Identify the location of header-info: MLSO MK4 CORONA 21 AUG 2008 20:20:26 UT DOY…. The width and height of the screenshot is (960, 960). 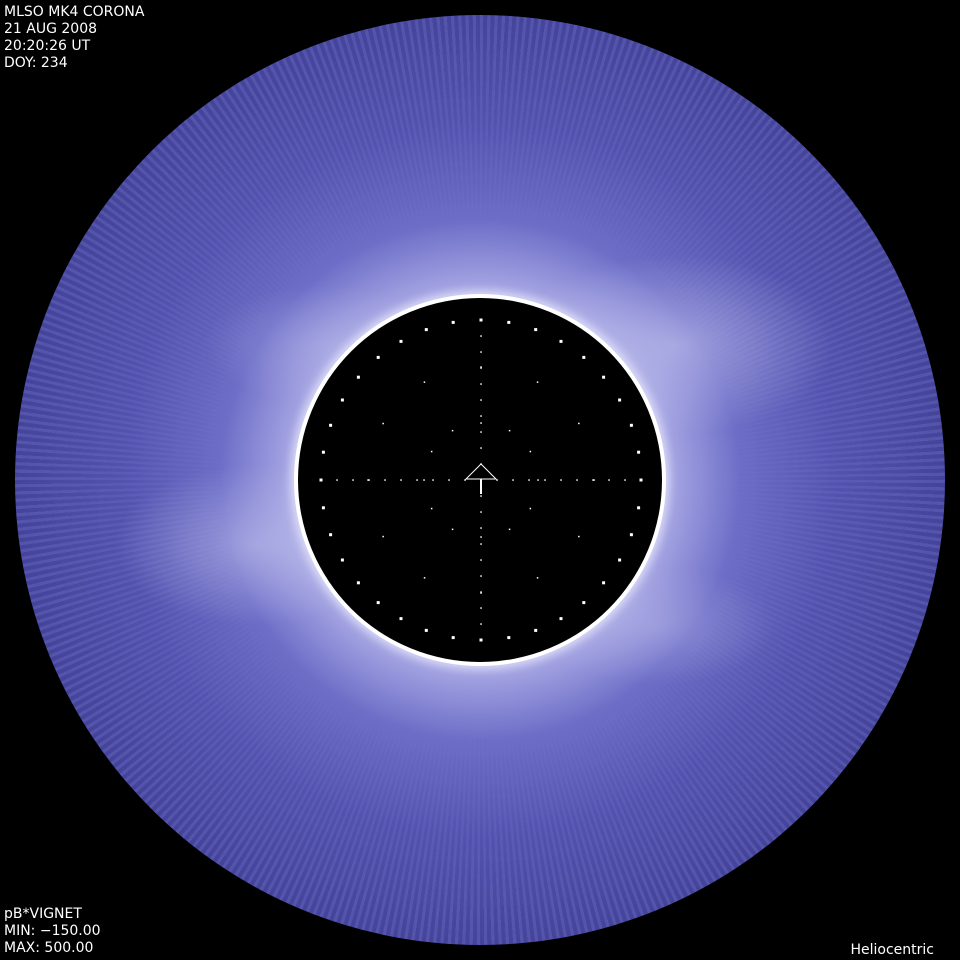
(74, 38).